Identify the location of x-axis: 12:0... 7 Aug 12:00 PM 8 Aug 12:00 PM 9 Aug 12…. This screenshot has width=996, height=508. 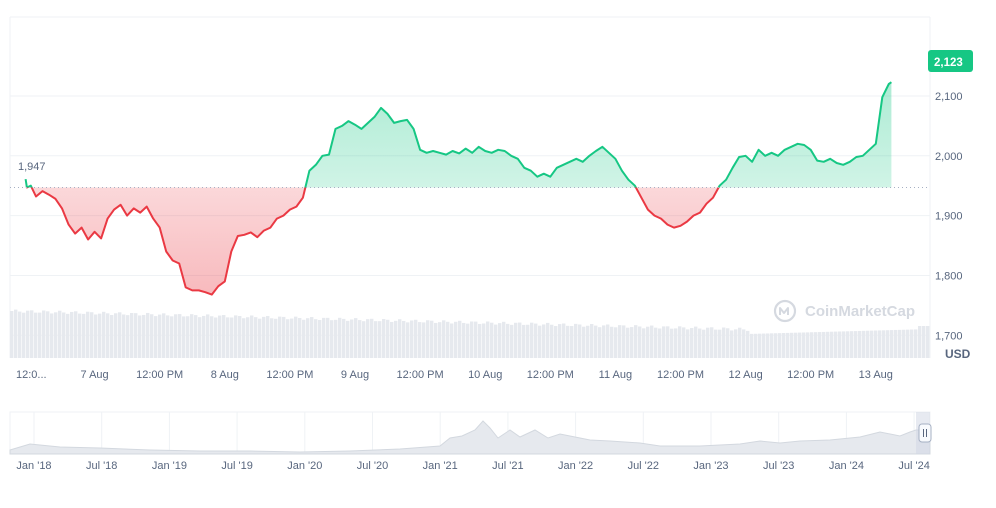
(454, 375).